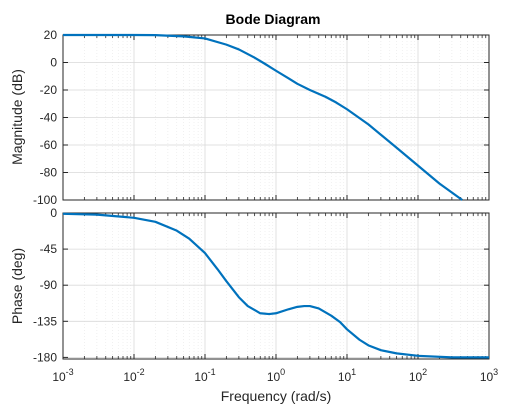 The image size is (525, 413). Describe the element at coordinates (51, 35) in the screenshot. I see `magnitude-y-tick-label: 20` at that location.